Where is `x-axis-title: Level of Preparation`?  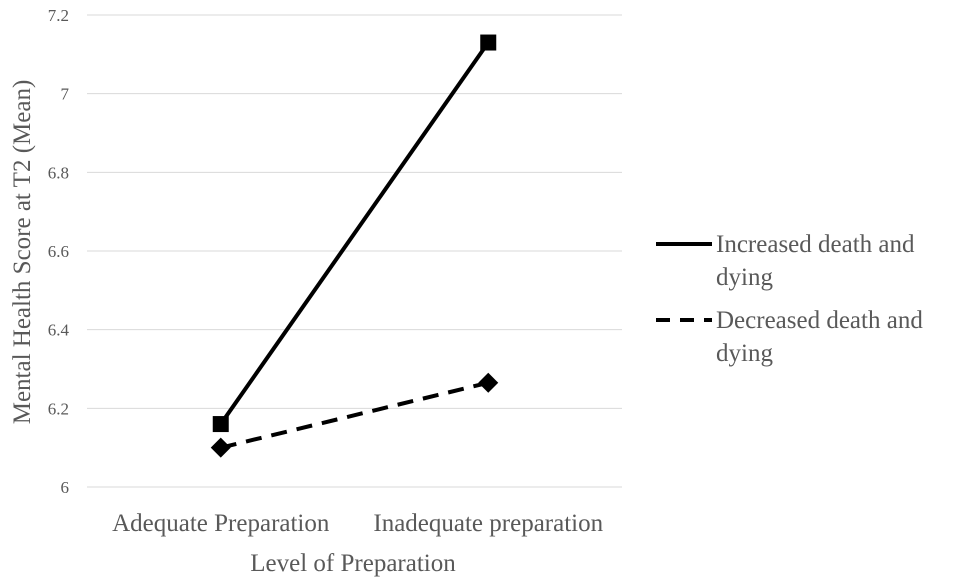
x-axis-title: Level of Preparation is located at coordinates (353, 563).